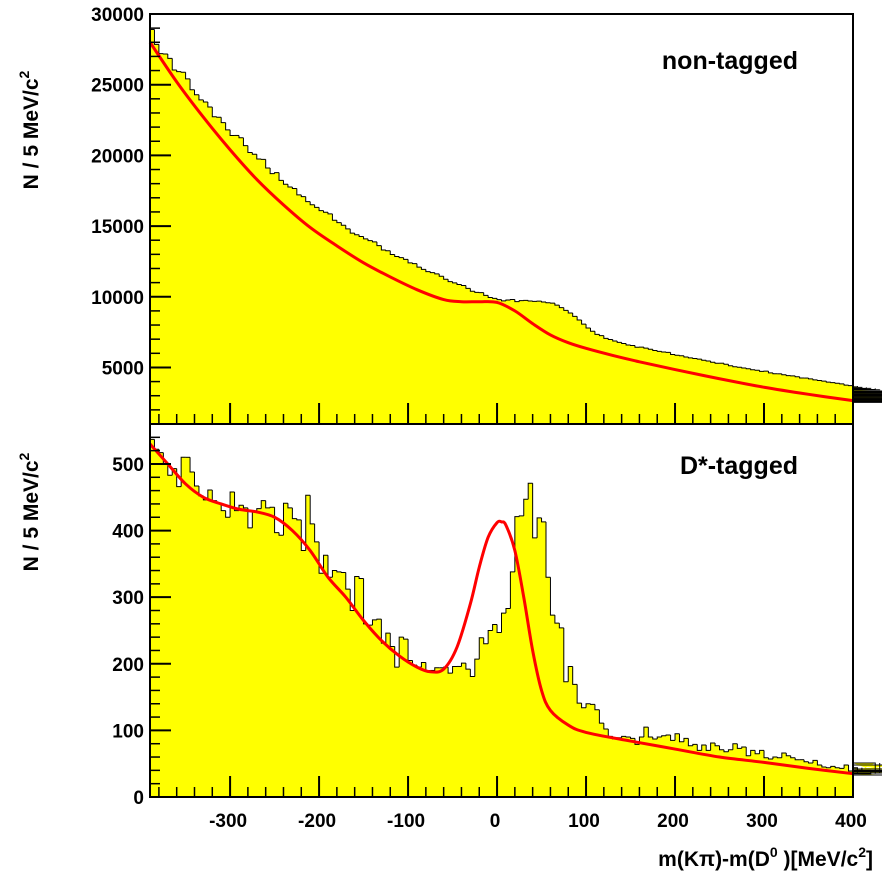  I want to click on x-axis-ticks-non-tagged, so click(506, 413).